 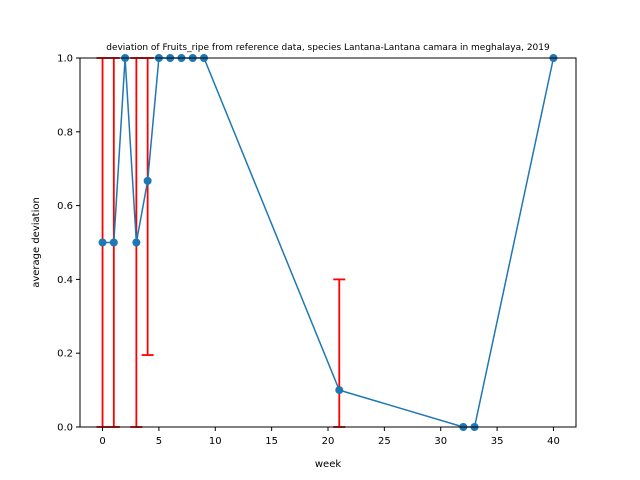 What do you see at coordinates (159, 441) in the screenshot?
I see `x-tick-label: 5` at bounding box center [159, 441].